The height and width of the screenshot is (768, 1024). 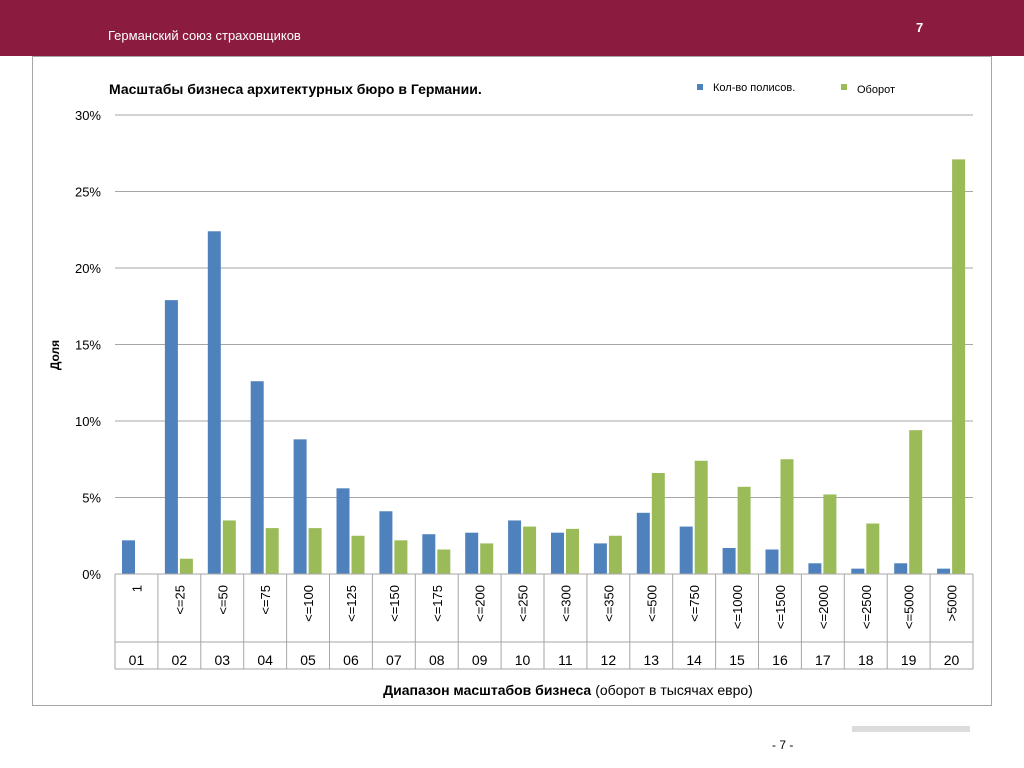 I want to click on category-code: 14, so click(x=694, y=660).